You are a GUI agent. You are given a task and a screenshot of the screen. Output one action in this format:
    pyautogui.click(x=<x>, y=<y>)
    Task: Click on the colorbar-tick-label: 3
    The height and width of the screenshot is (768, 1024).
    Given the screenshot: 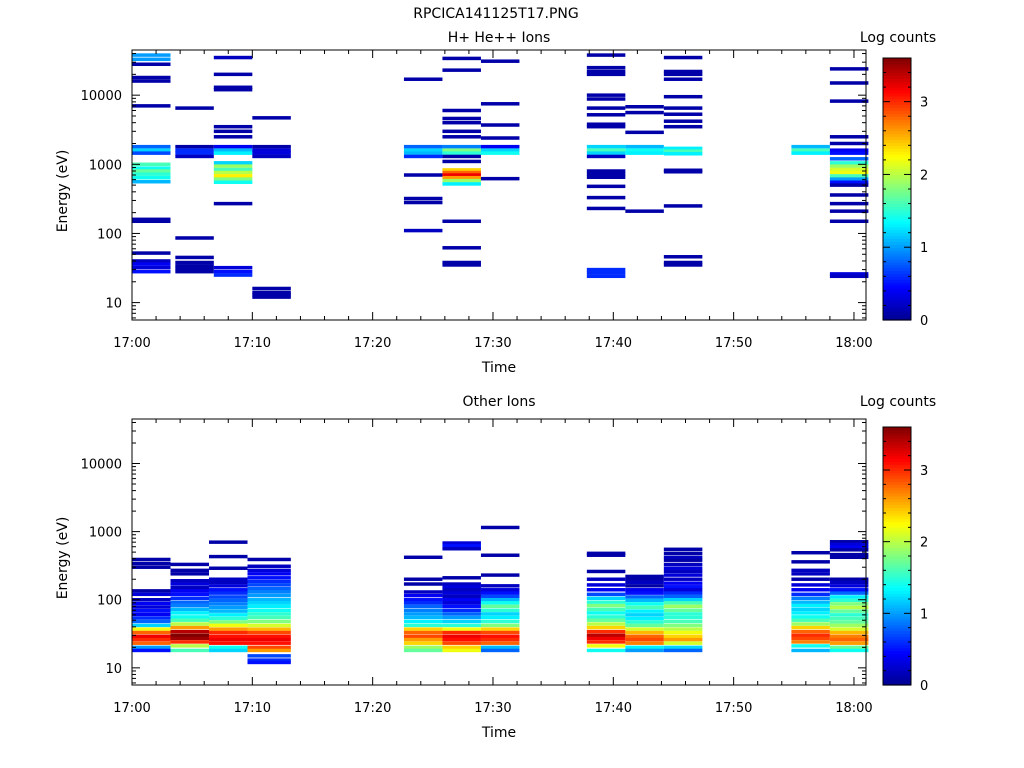 What is the action you would take?
    pyautogui.click(x=924, y=471)
    